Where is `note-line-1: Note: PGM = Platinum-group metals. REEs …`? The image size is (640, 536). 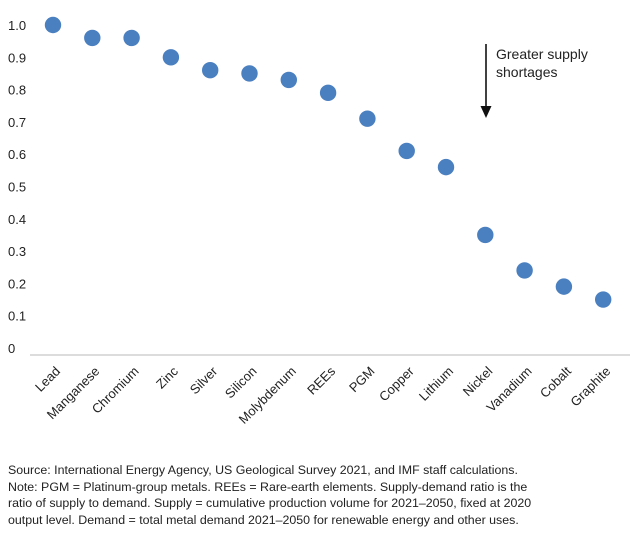
note-line-1: Note: PGM = Platinum-group metals. REEs … is located at coordinates (268, 486).